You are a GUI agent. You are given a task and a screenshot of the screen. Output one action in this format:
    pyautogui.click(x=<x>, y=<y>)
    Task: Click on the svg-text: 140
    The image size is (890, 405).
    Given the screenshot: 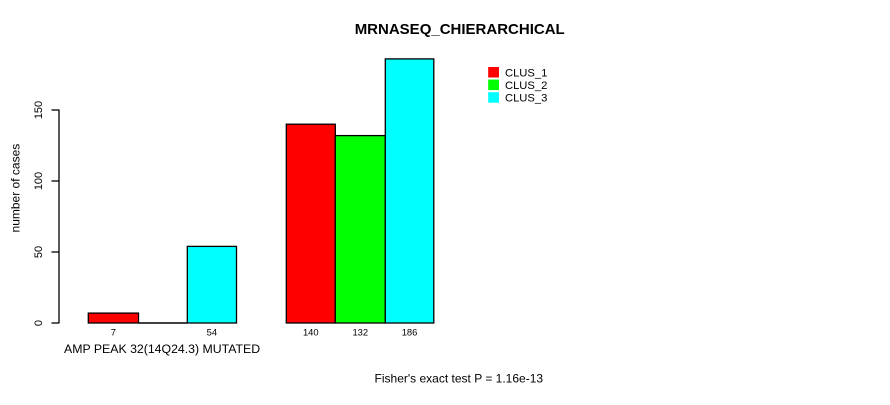 What is the action you would take?
    pyautogui.click(x=311, y=332)
    